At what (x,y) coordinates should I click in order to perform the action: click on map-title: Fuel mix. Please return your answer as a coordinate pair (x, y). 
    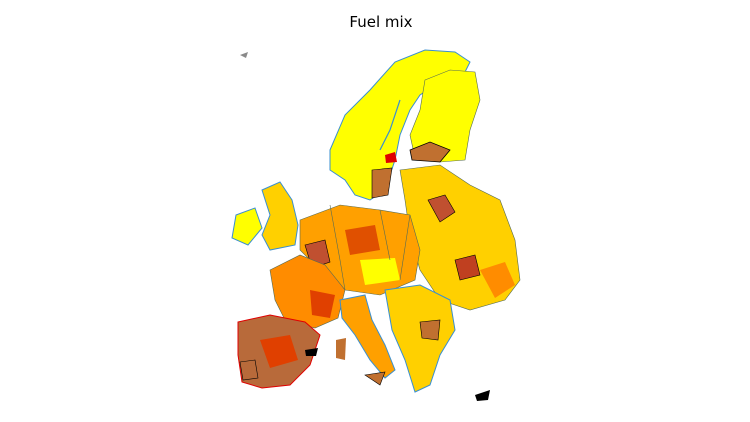
    Looking at the image, I should click on (380, 22).